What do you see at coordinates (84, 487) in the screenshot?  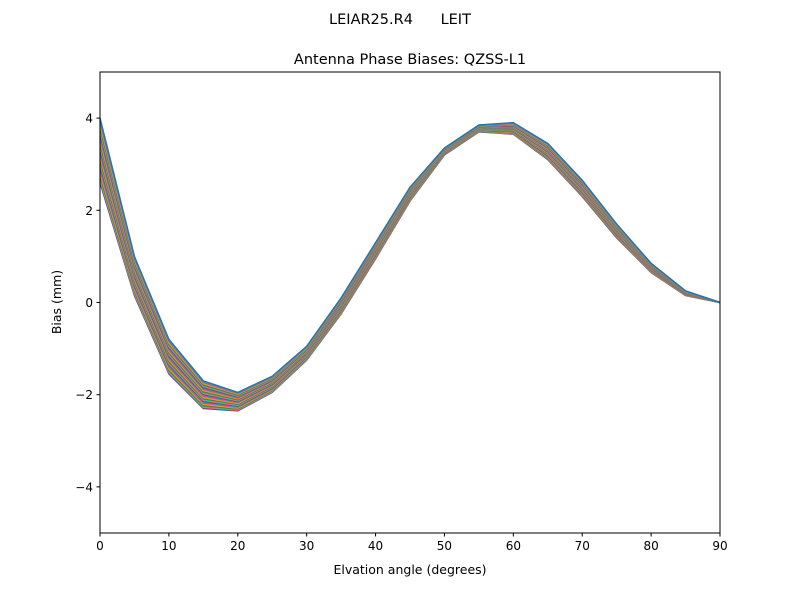 I see `y-tick-label: −4` at bounding box center [84, 487].